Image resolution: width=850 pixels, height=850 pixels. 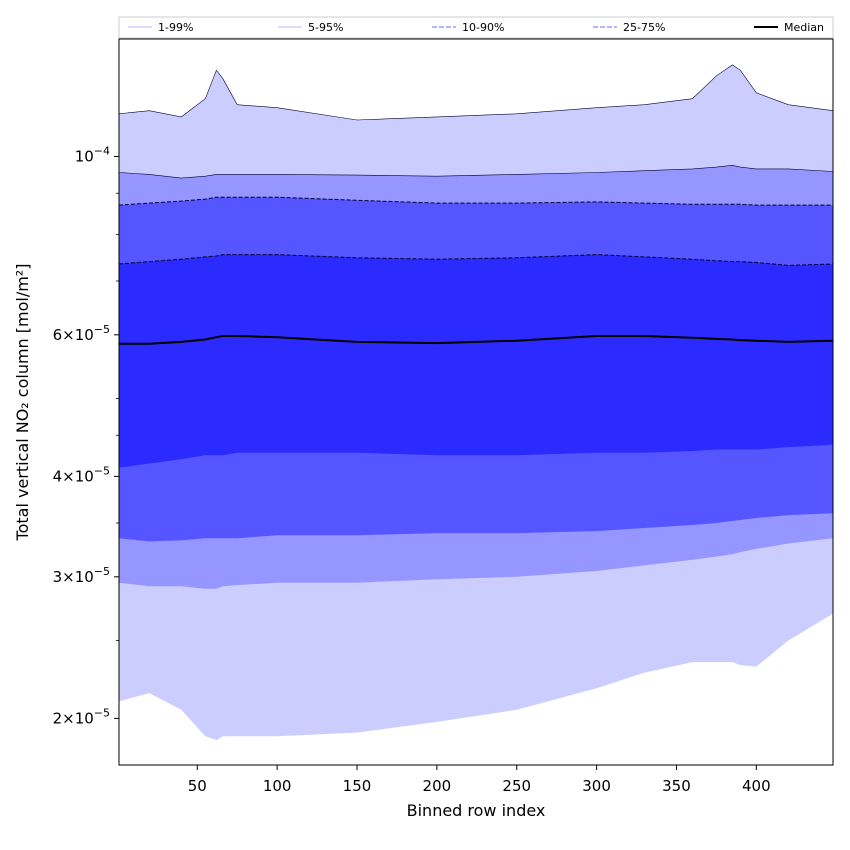 I want to click on x-tick-label: 350, so click(x=676, y=786).